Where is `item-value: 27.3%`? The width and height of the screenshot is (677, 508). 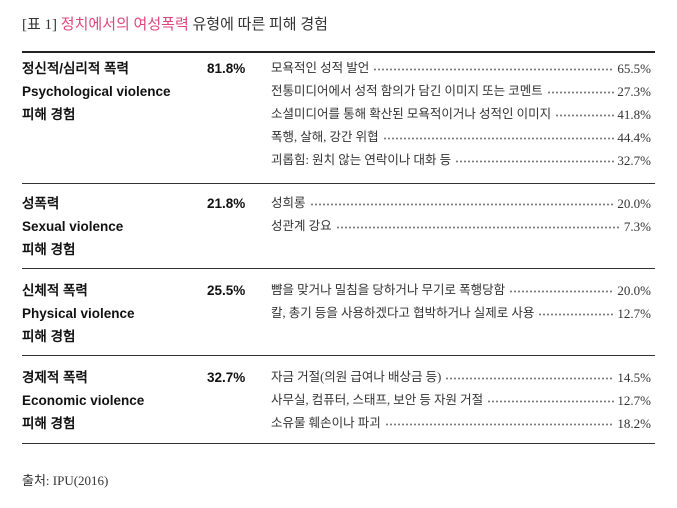
item-value: 27.3% is located at coordinates (634, 91).